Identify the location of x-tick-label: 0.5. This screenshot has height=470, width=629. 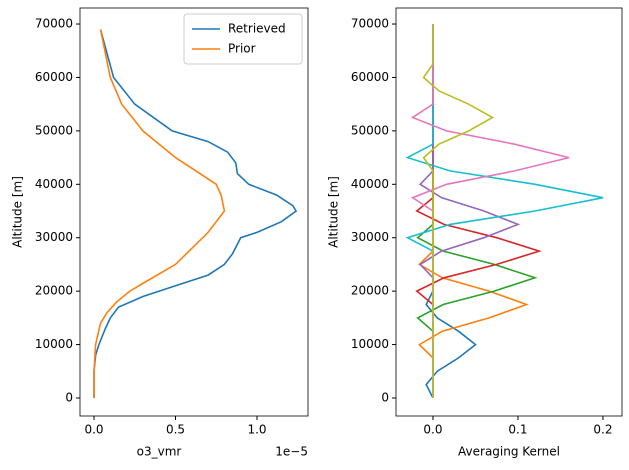
(175, 430).